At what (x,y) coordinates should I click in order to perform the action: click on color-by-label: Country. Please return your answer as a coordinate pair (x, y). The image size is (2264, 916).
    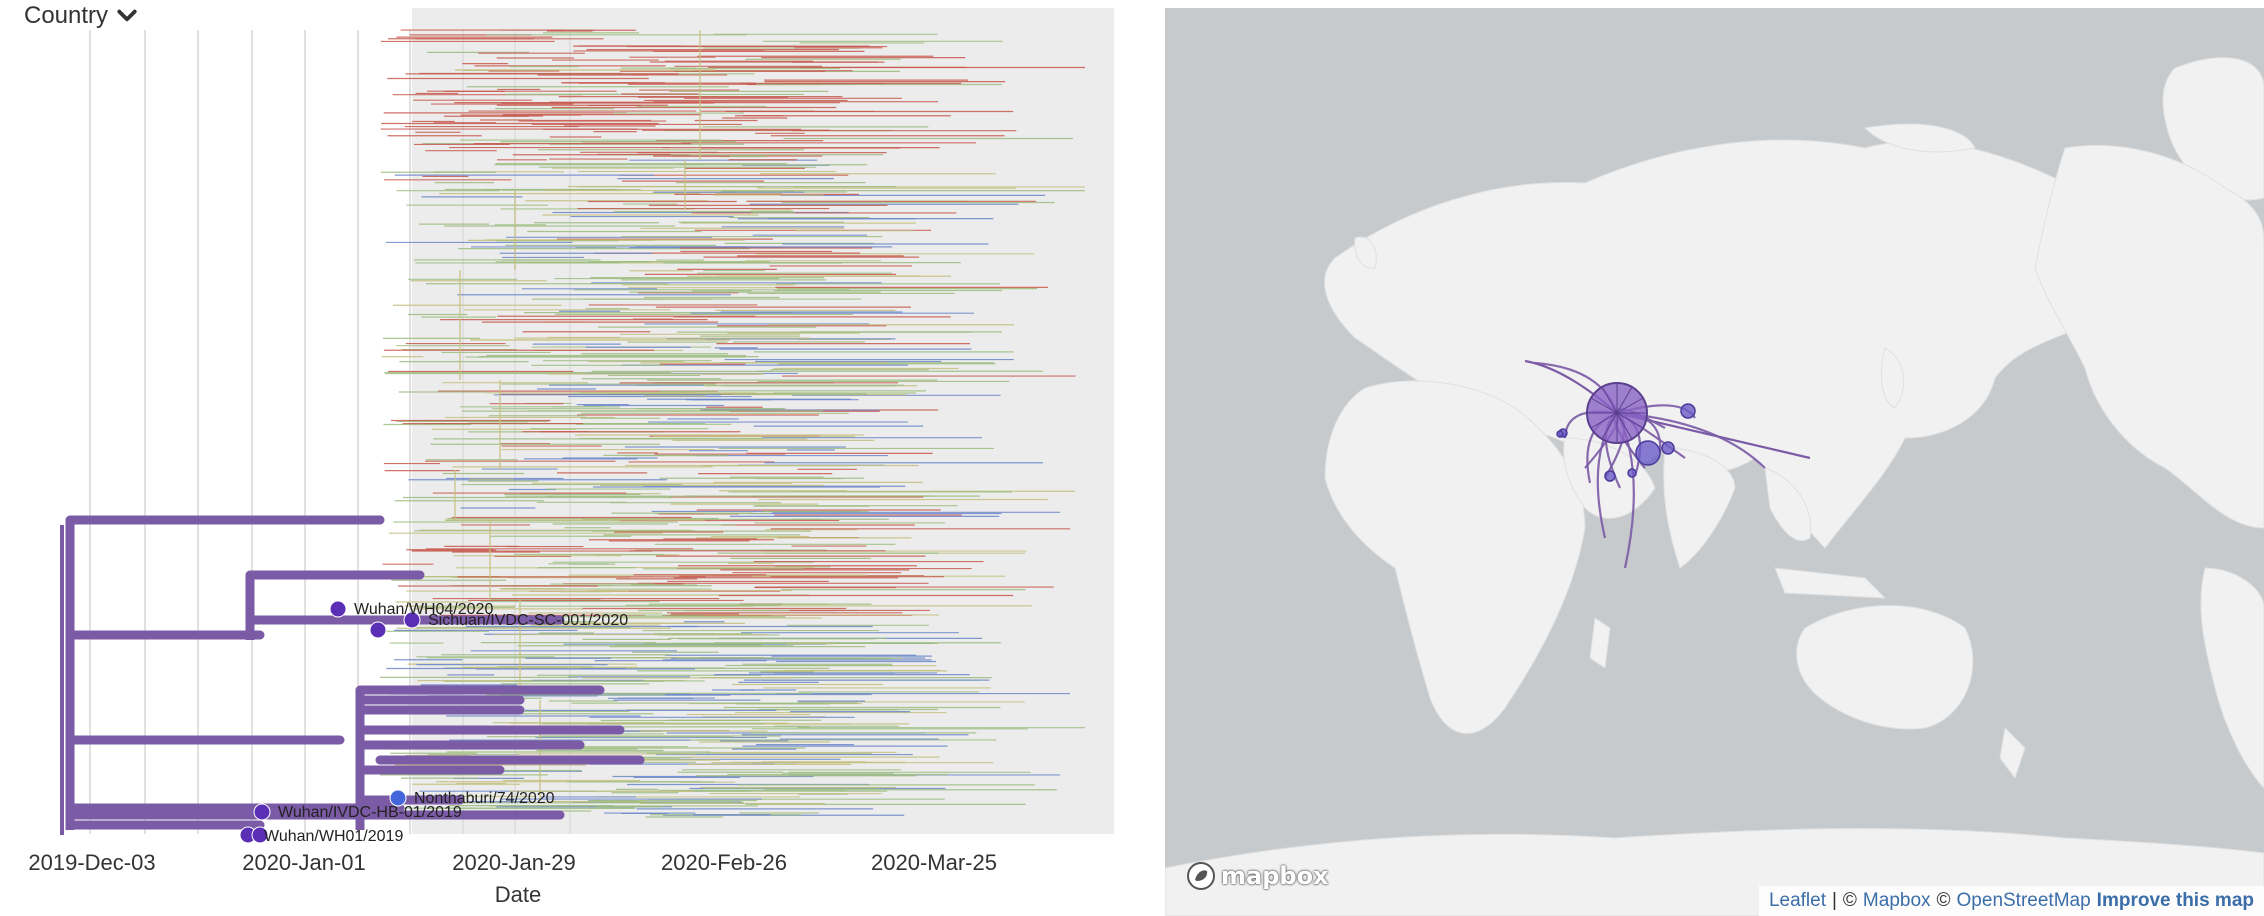
    Looking at the image, I should click on (66, 15).